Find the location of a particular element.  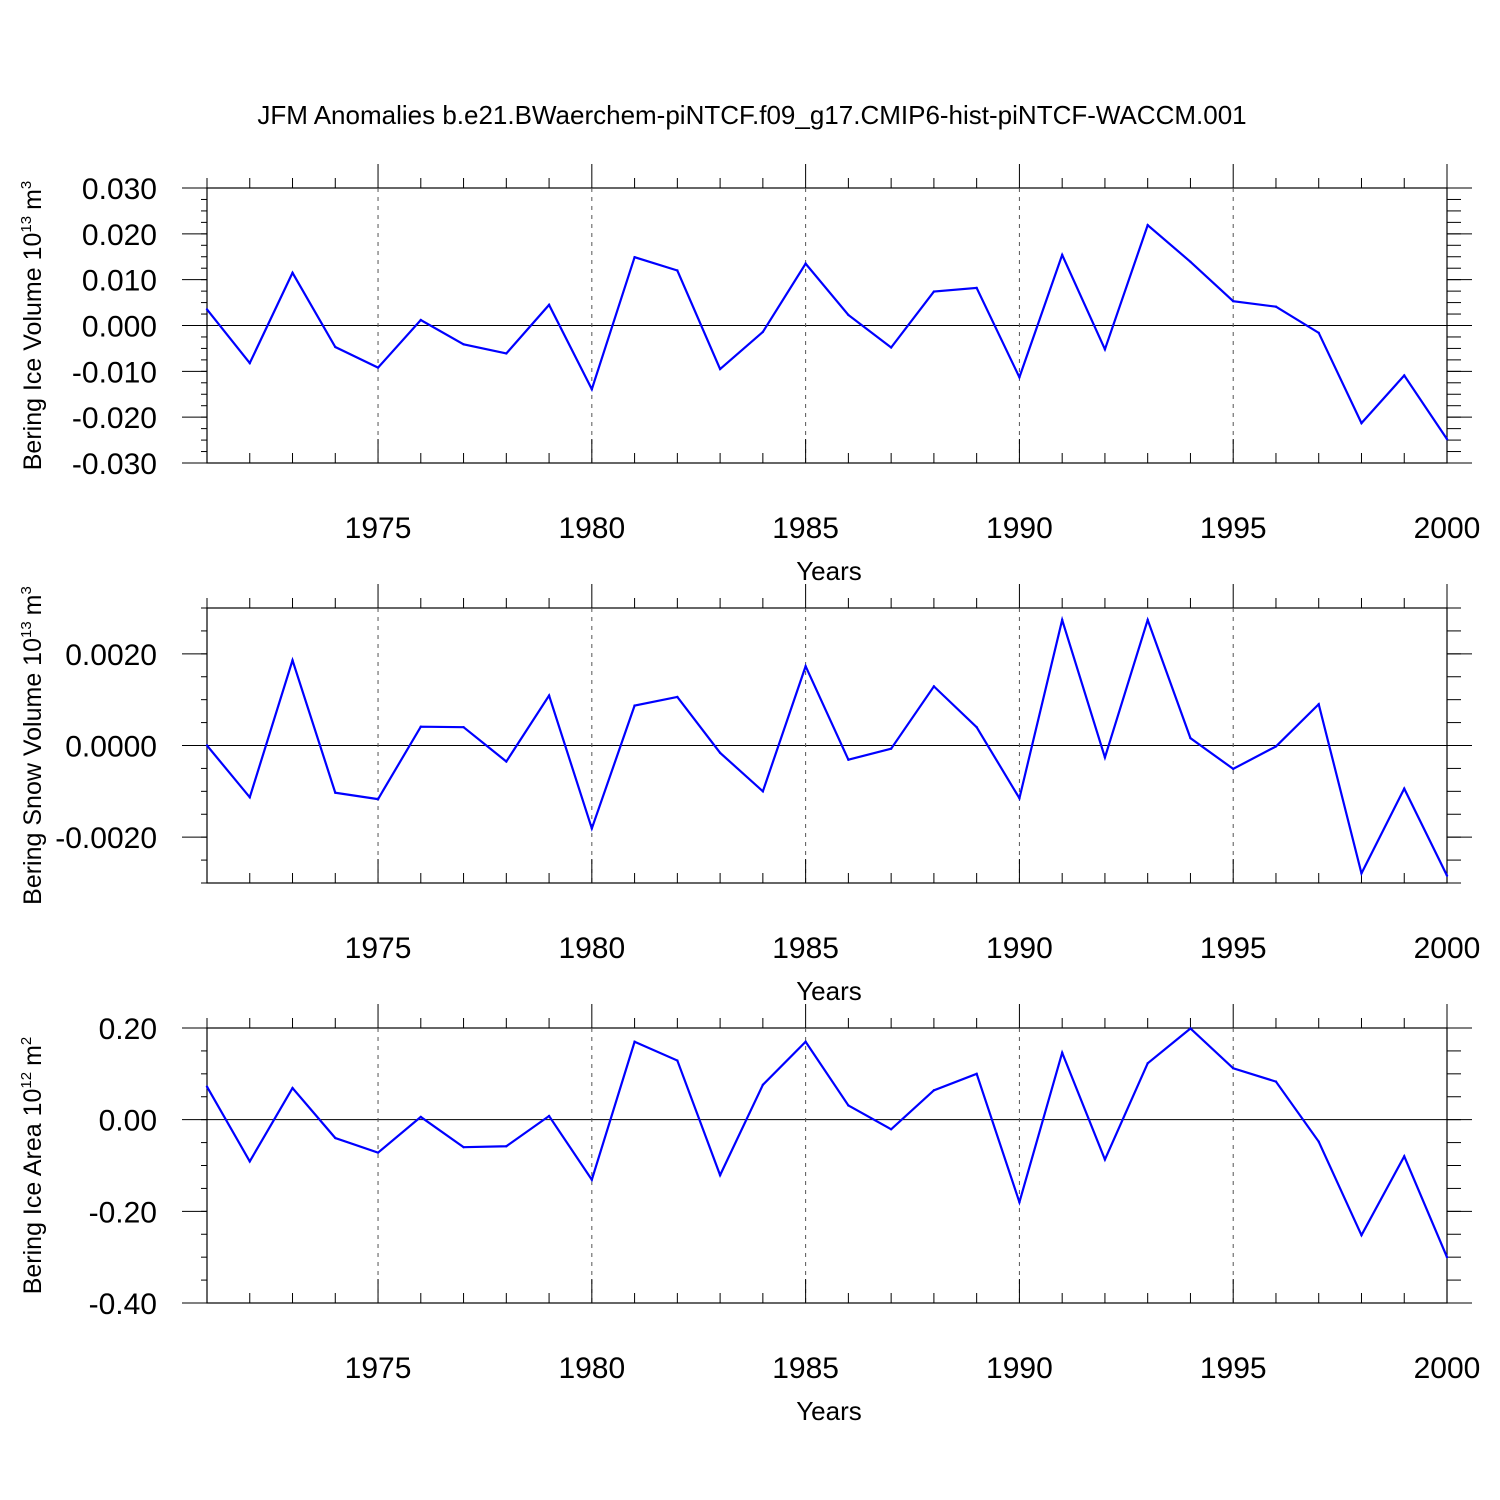

y-tick-label: 0.020 is located at coordinates (119, 235).